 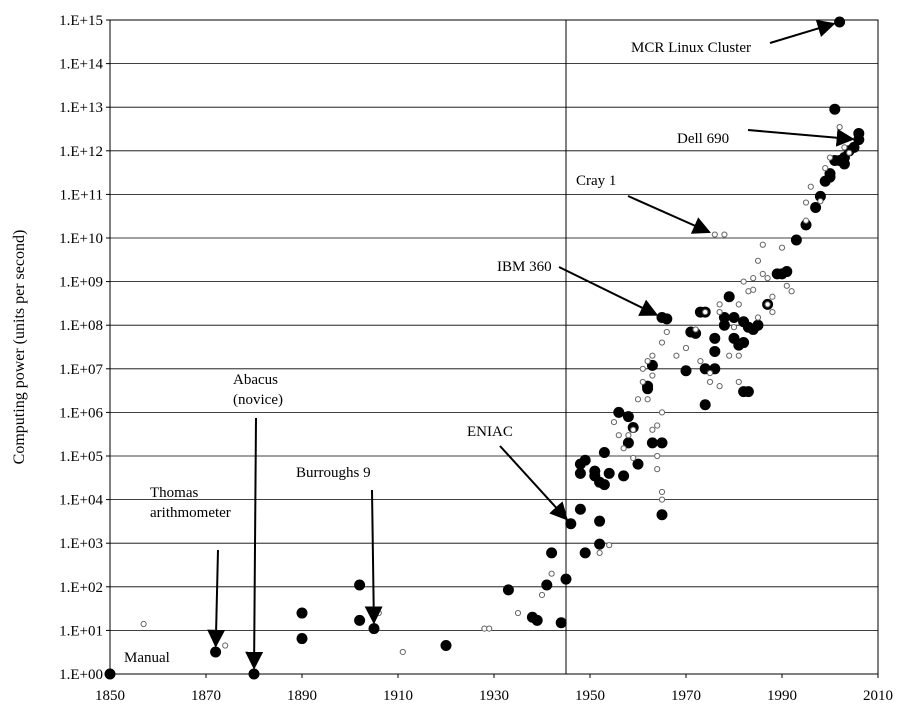 What do you see at coordinates (398, 696) in the screenshot?
I see `x-tick-label: 1910` at bounding box center [398, 696].